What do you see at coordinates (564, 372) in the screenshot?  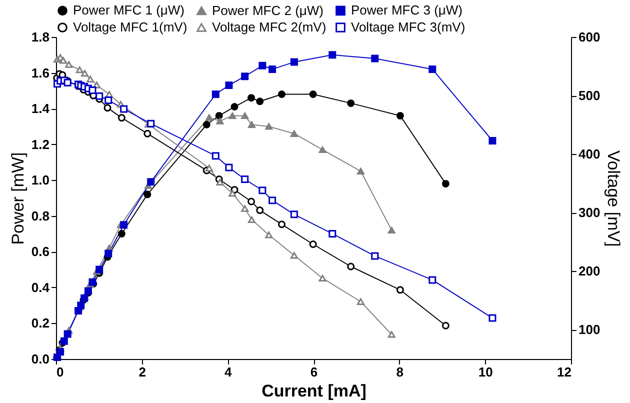 I see `x-tick-label: 12` at bounding box center [564, 372].